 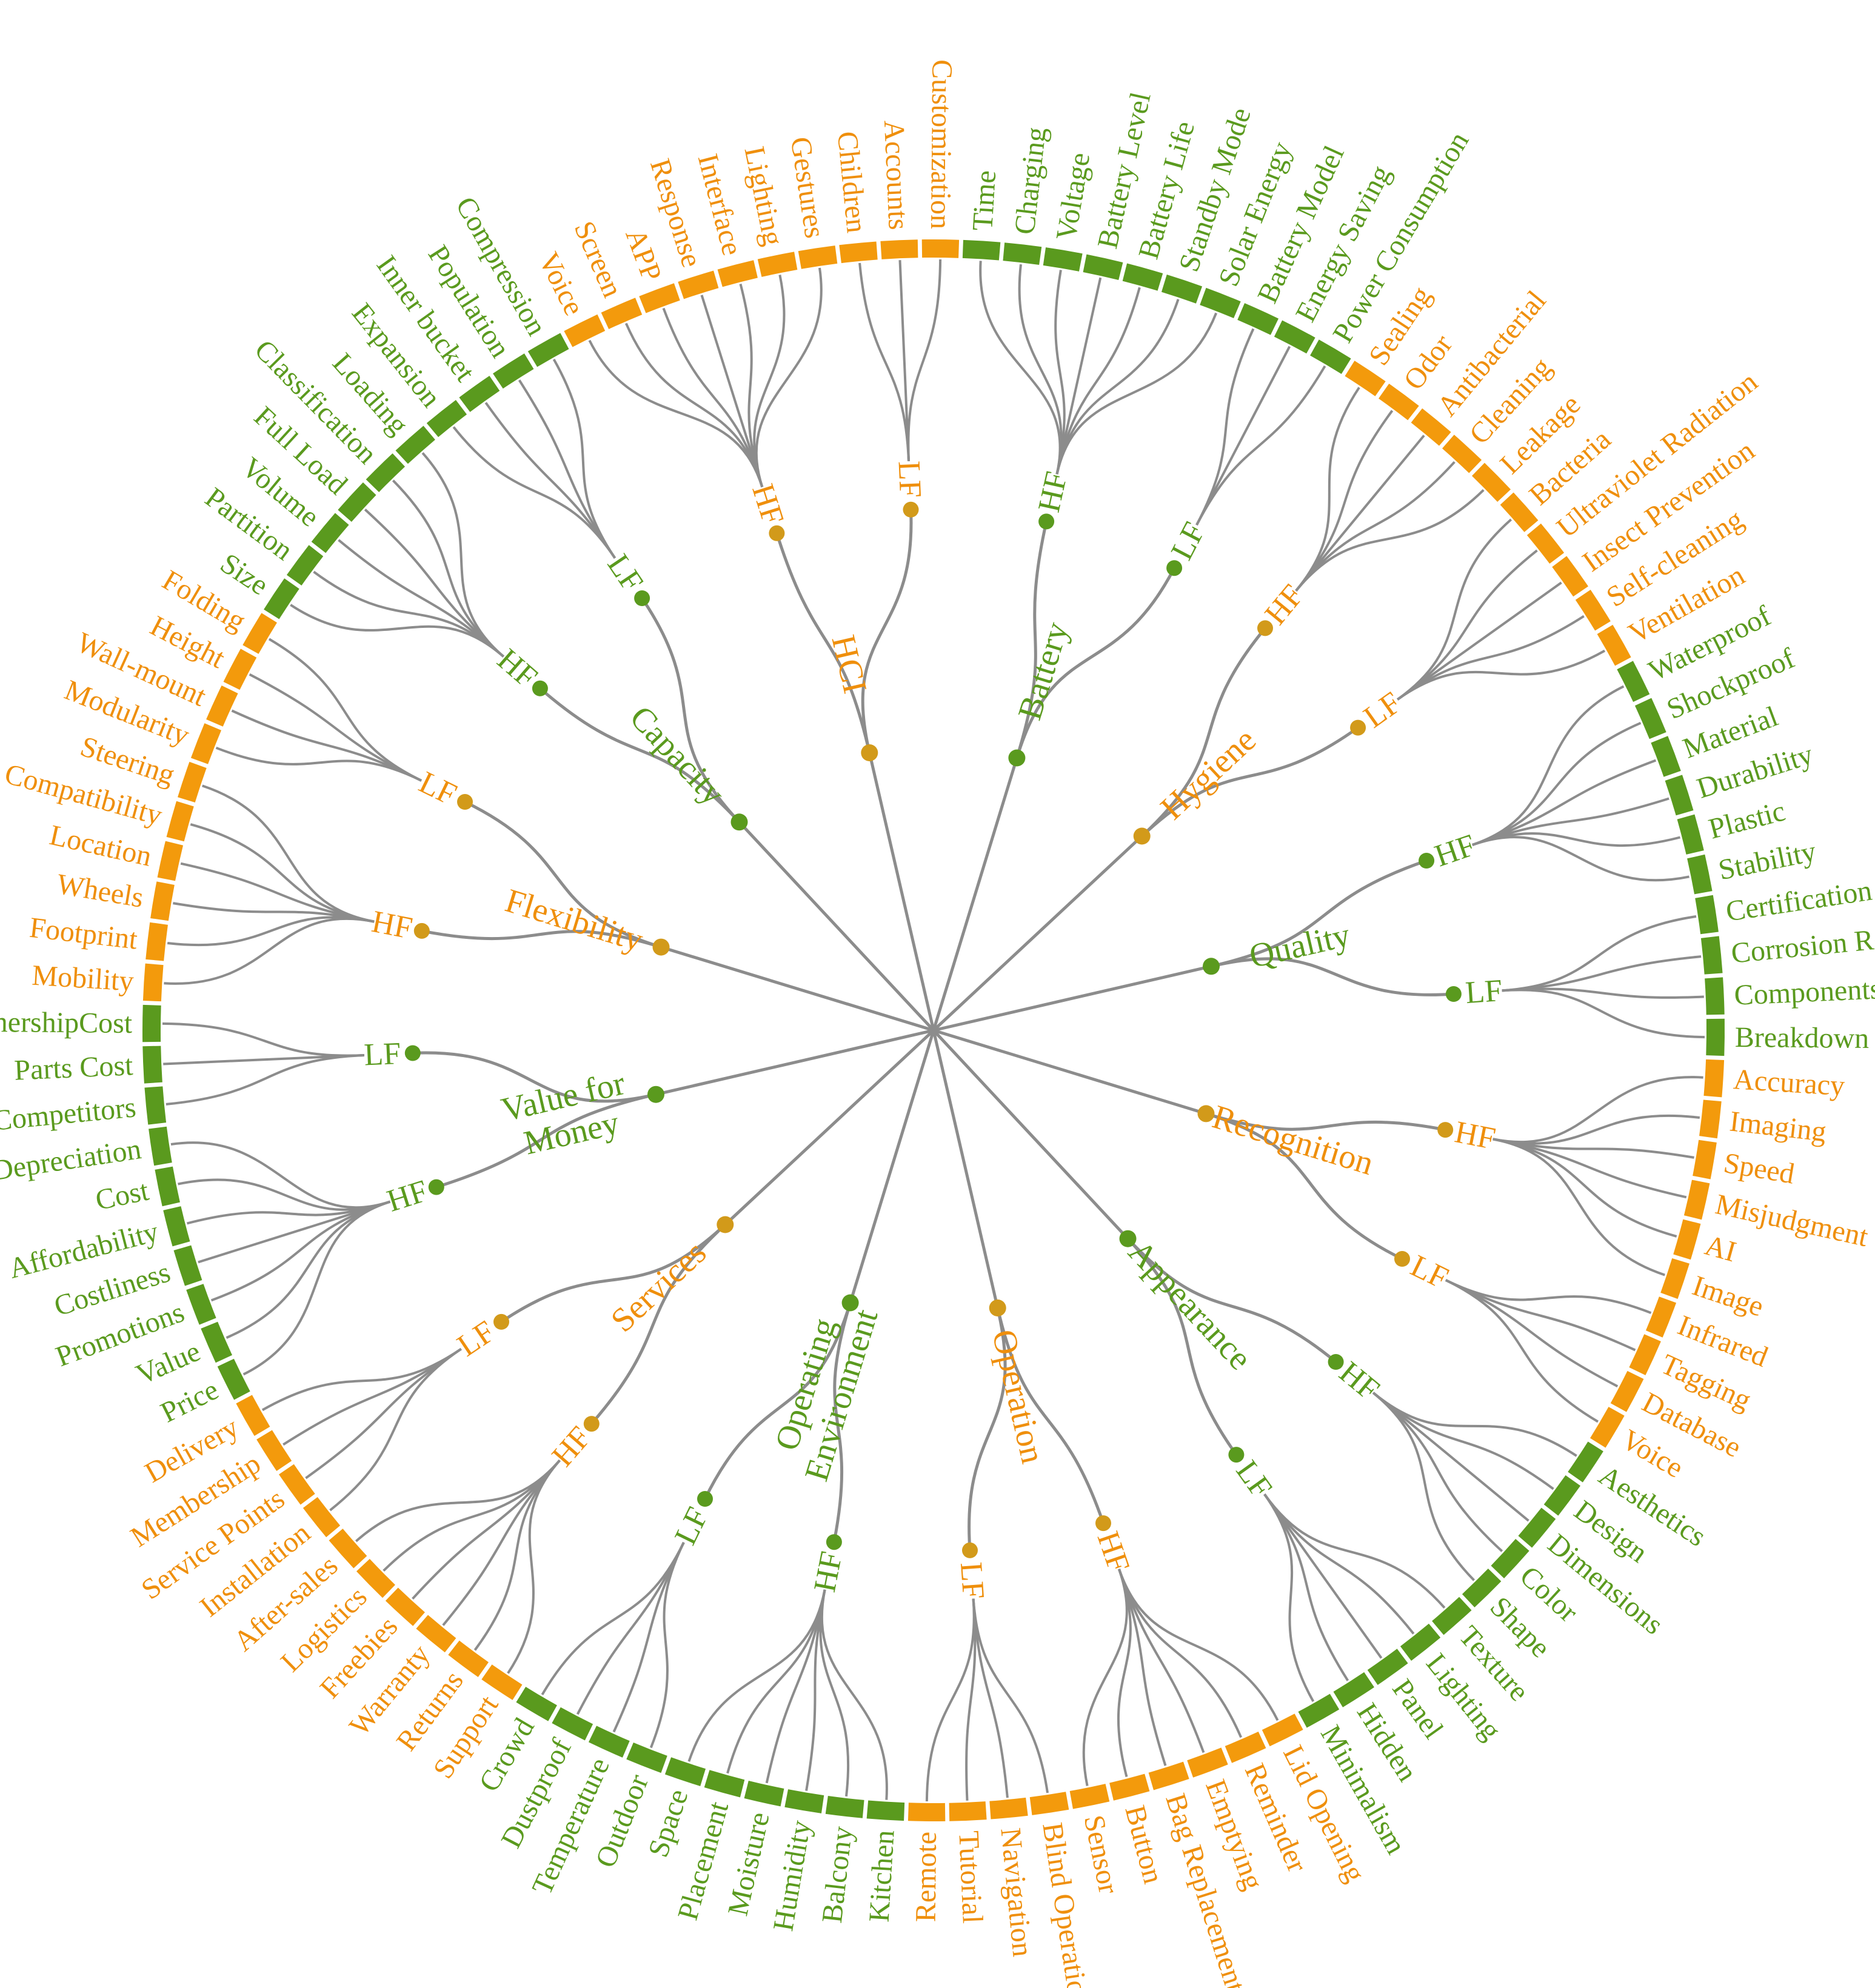 What do you see at coordinates (886, 1810) in the screenshot?
I see `ring-segment-kitchen` at bounding box center [886, 1810].